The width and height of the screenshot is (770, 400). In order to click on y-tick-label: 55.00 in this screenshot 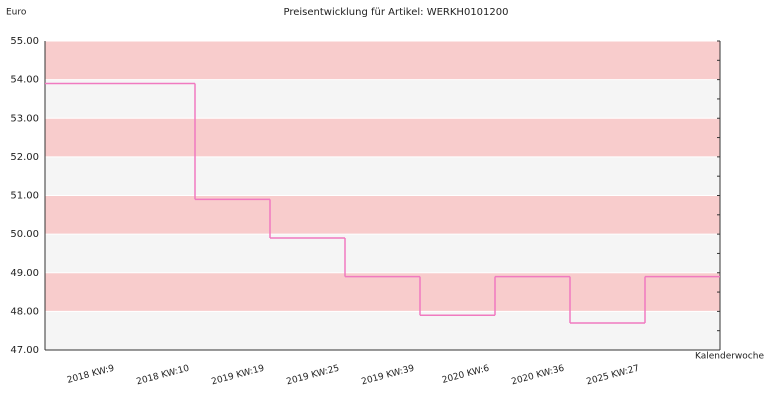, I will do `click(24, 41)`.